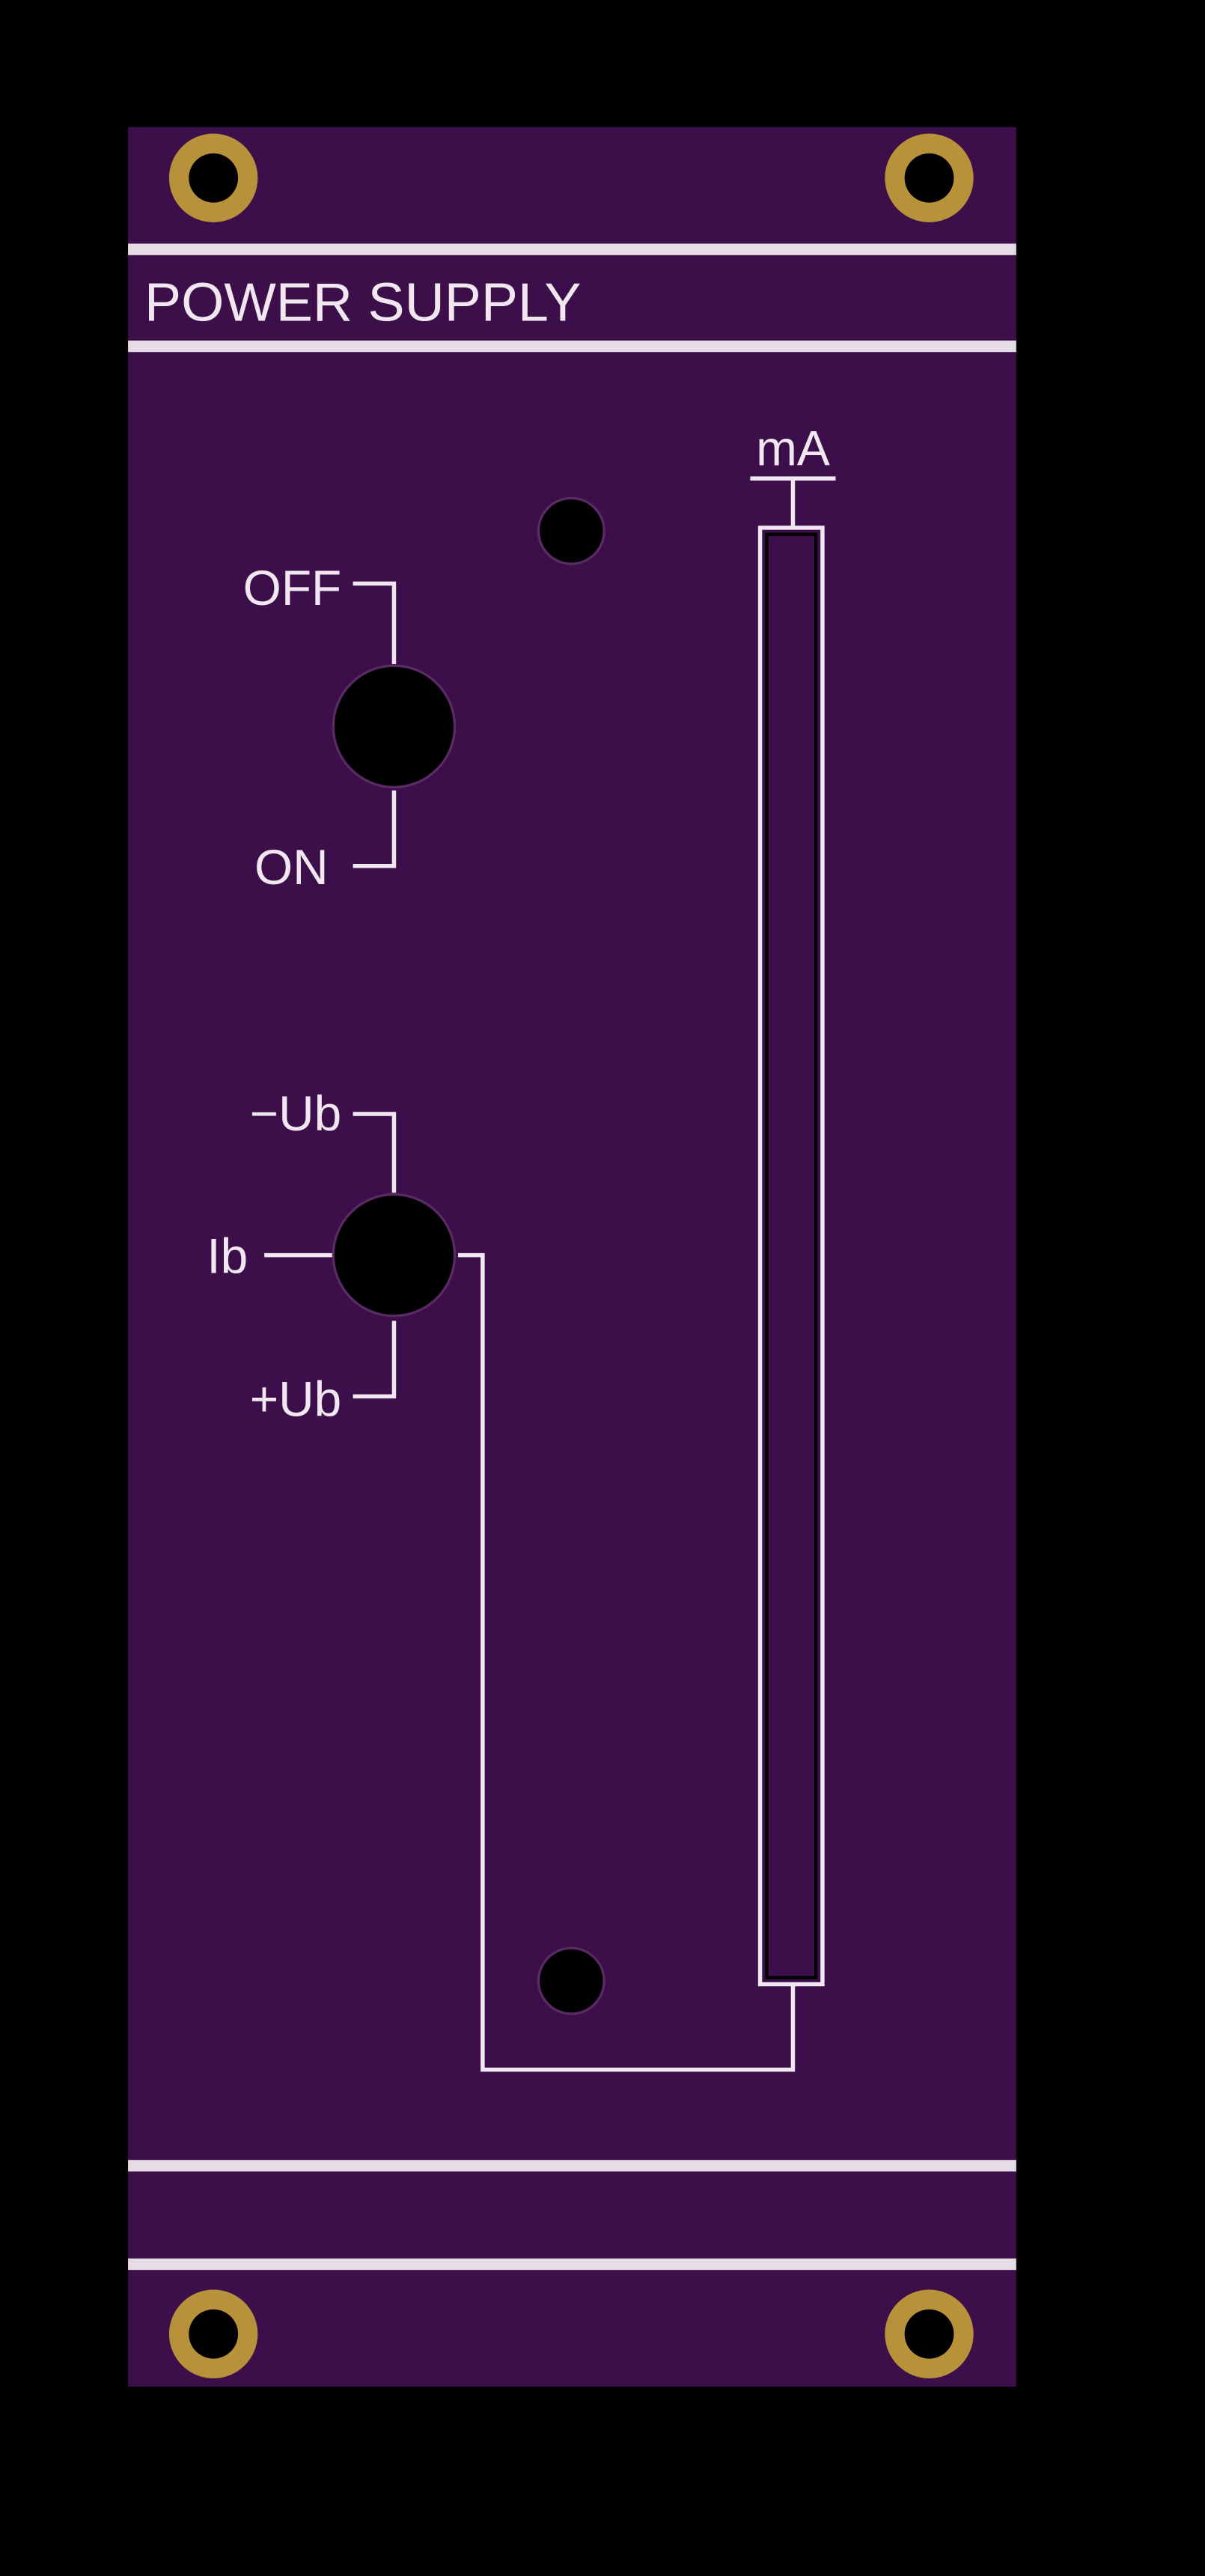 Image resolution: width=1205 pixels, height=2576 pixels. Describe the element at coordinates (572, 346) in the screenshot. I see `header-line-bottom` at that location.